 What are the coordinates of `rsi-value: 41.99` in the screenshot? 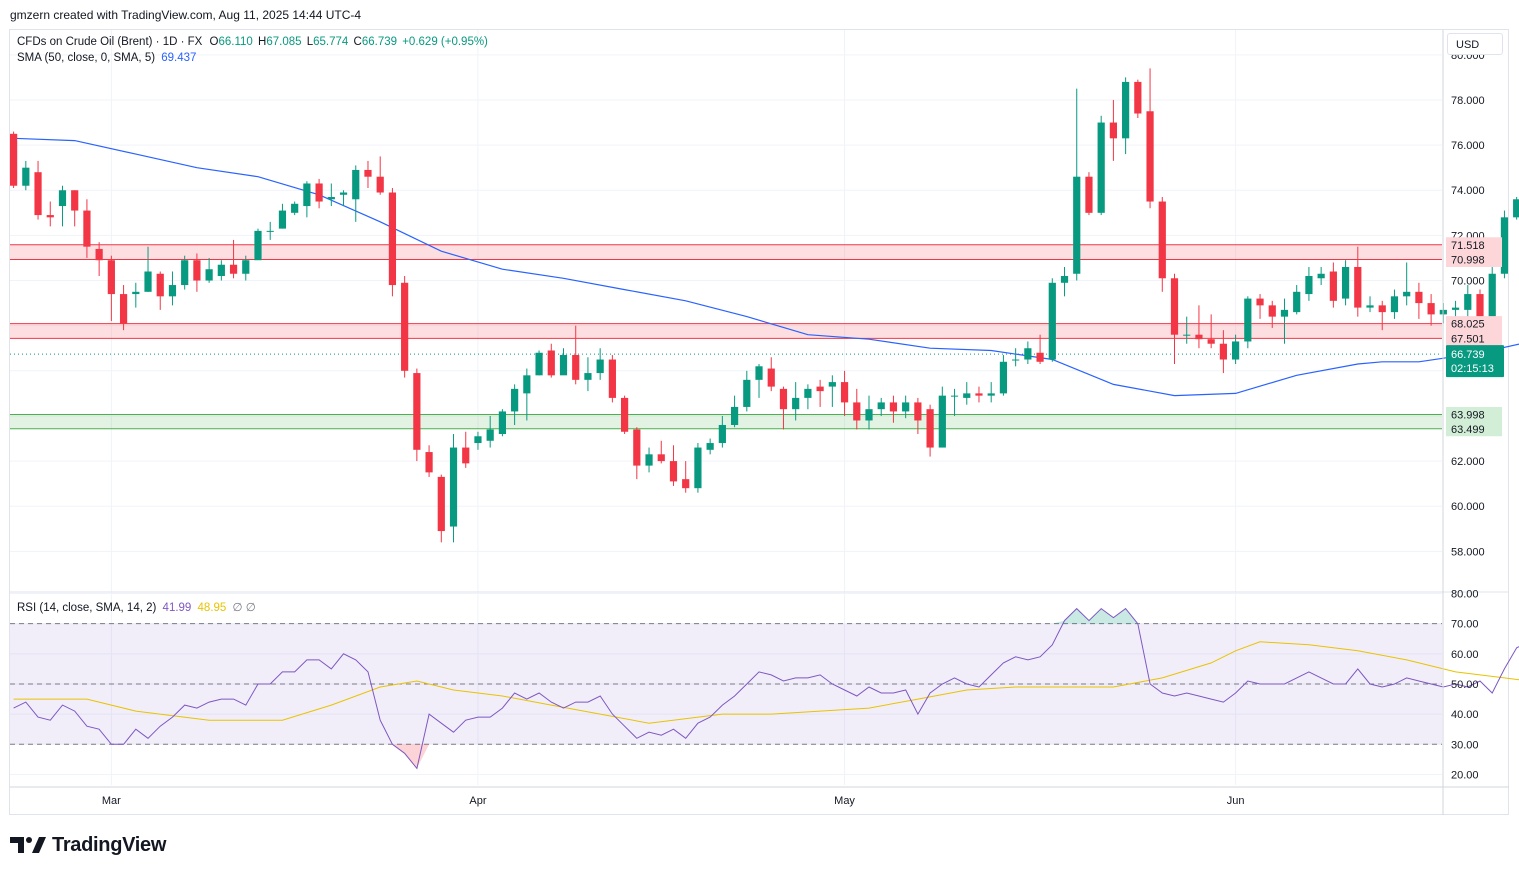 It's located at (177, 608).